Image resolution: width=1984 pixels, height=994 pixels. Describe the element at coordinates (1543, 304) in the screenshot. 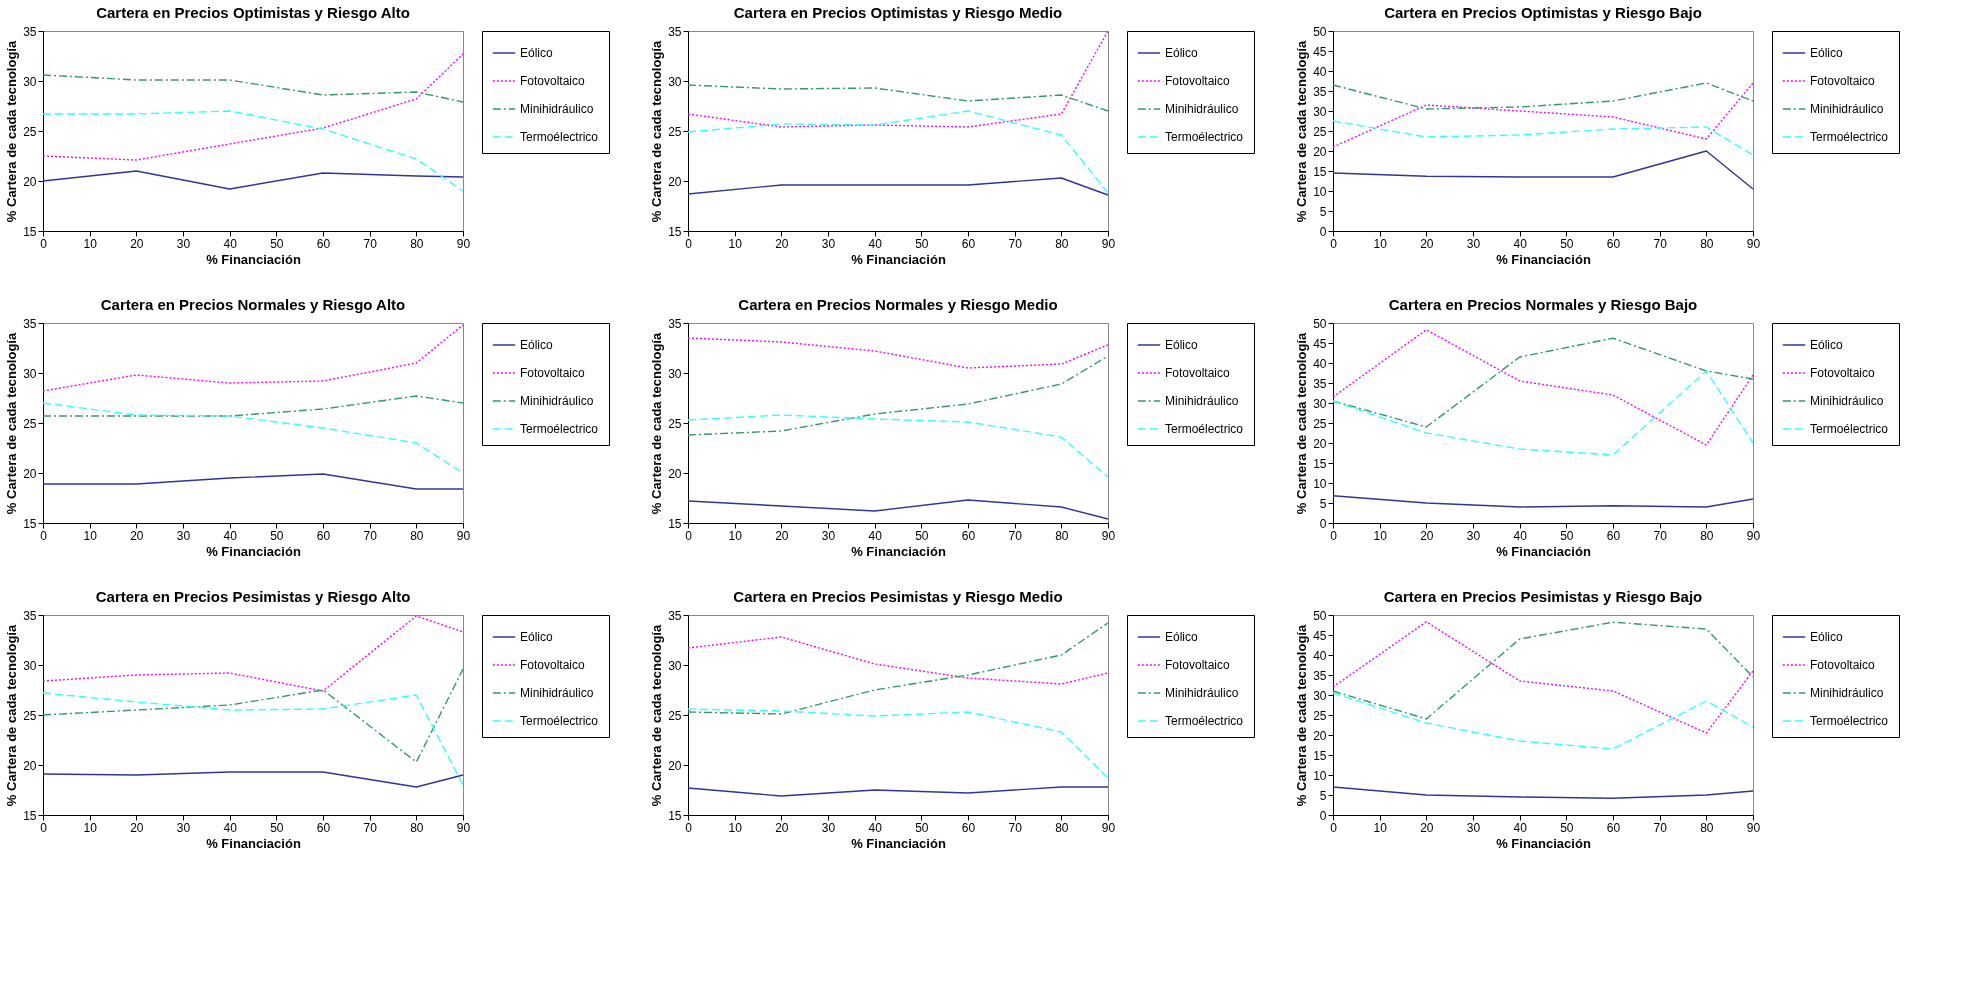

I see `chart-title: Cartera en Precios Normales y Riesgo Bajo` at that location.